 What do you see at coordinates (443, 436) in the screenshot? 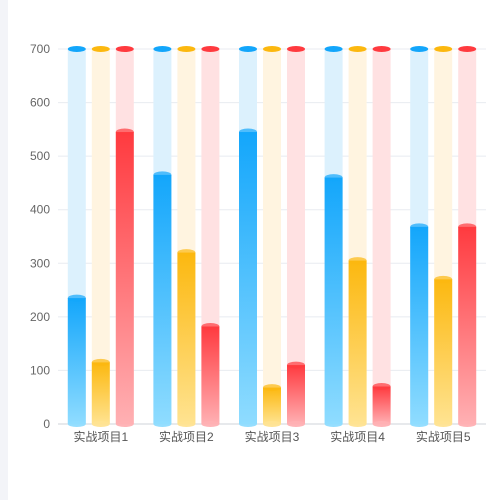
I see `x-tick-label: 实战项目5` at bounding box center [443, 436].